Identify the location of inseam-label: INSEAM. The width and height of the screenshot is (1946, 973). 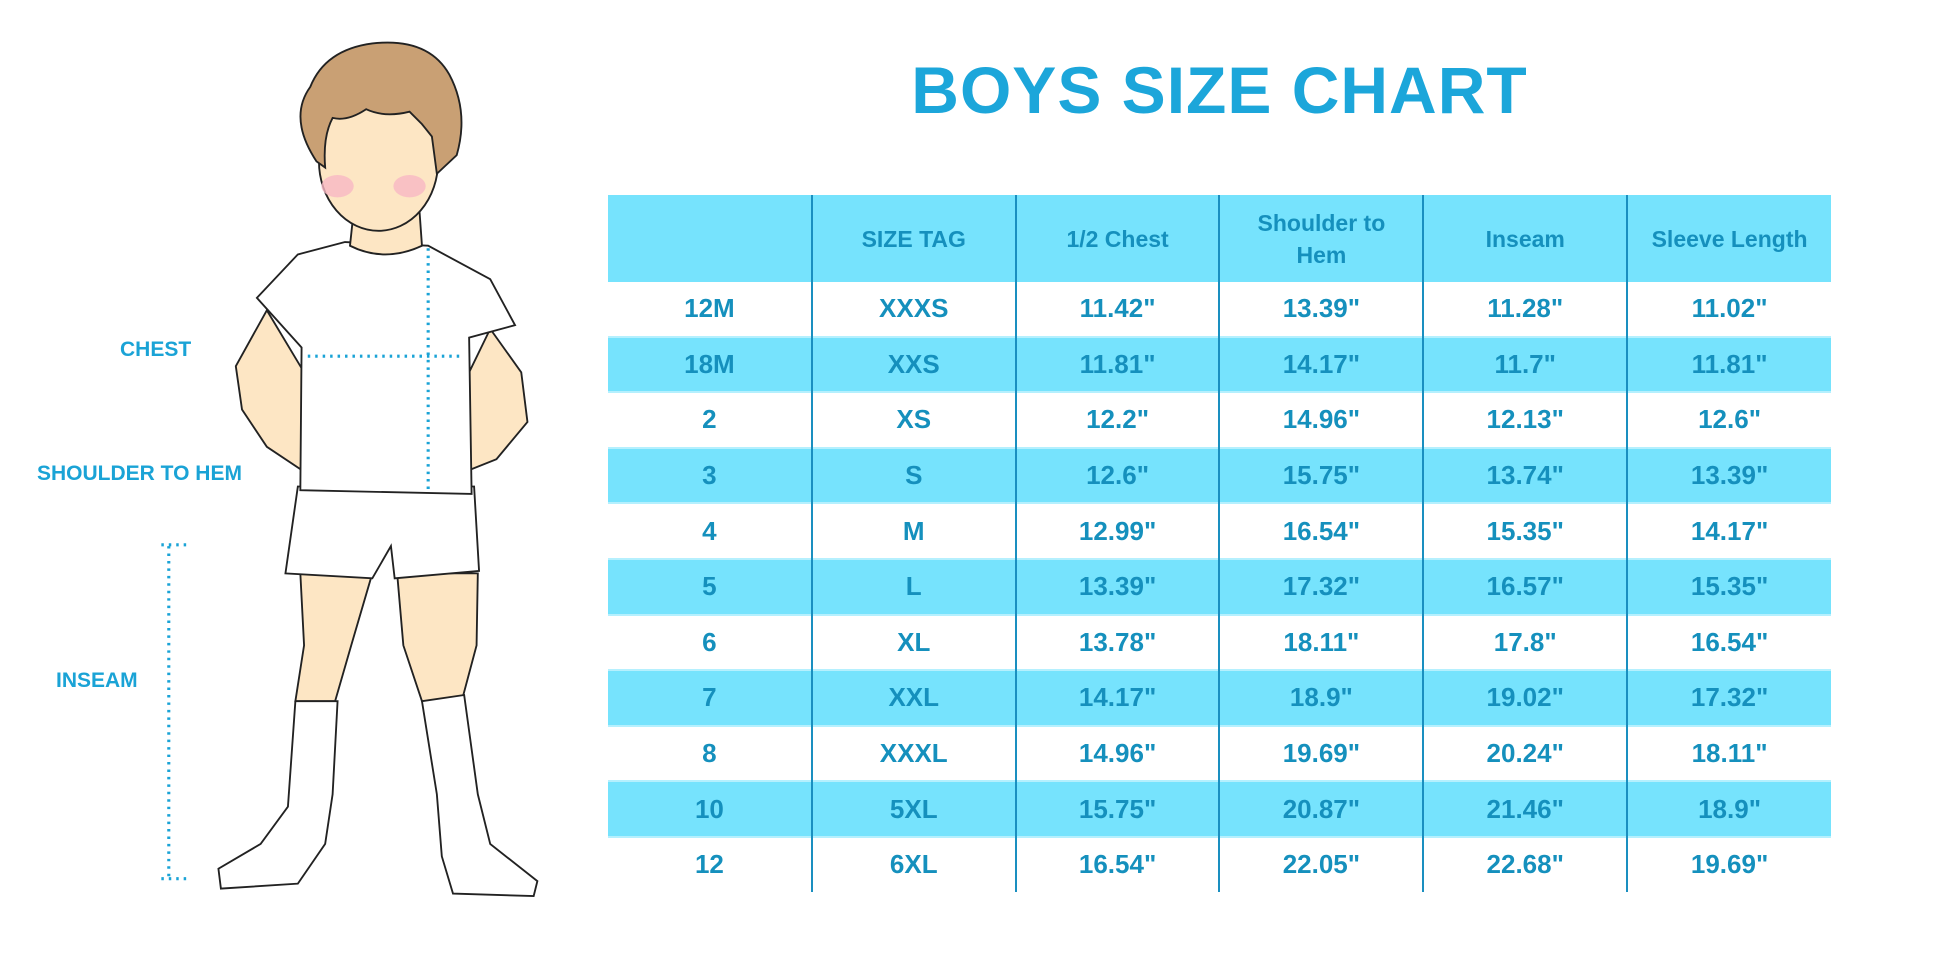
(97, 680).